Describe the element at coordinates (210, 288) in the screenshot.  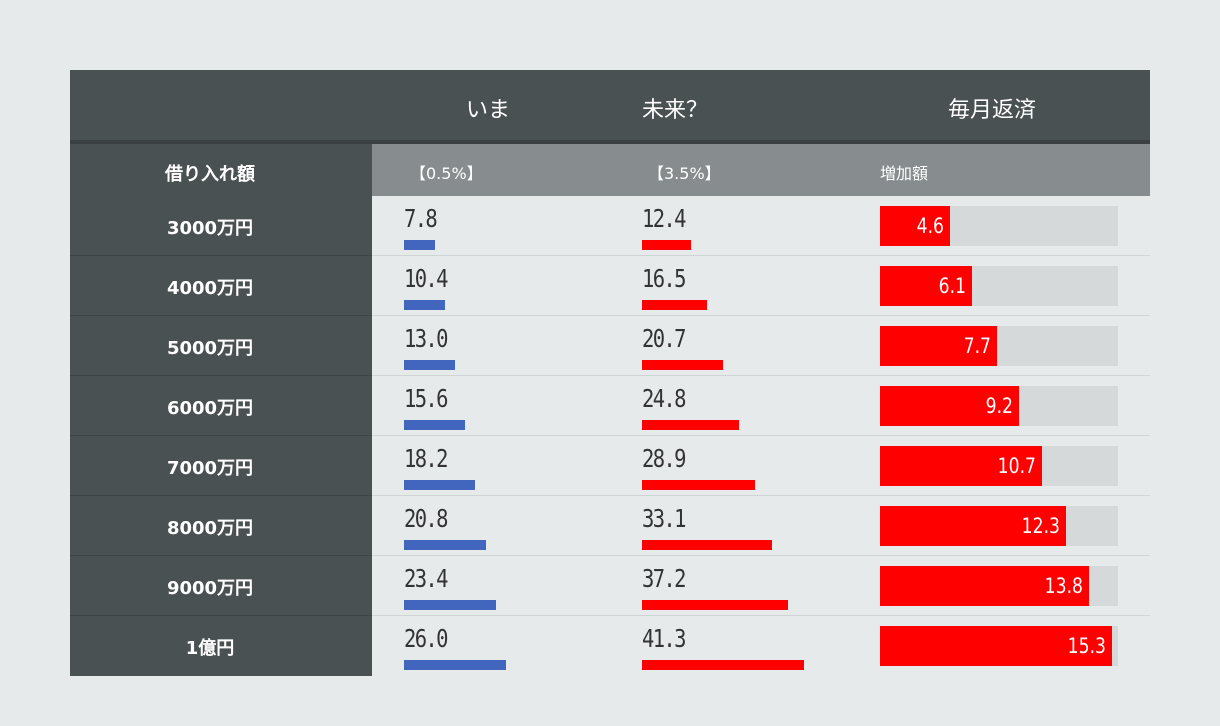
I see `loan-amount-label: 4000万円` at that location.